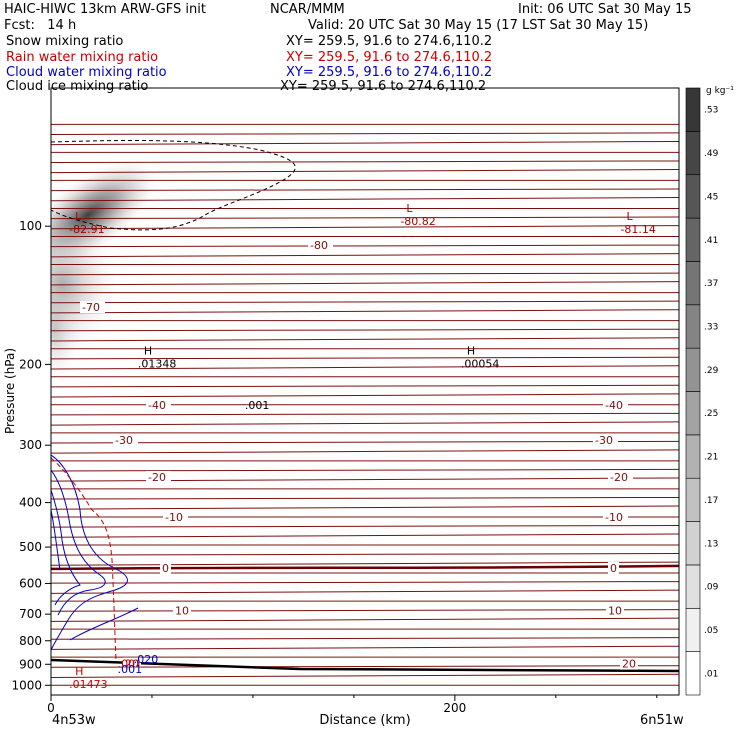 This screenshot has height=740, width=740. I want to click on isotherm-label: -70, so click(91, 307).